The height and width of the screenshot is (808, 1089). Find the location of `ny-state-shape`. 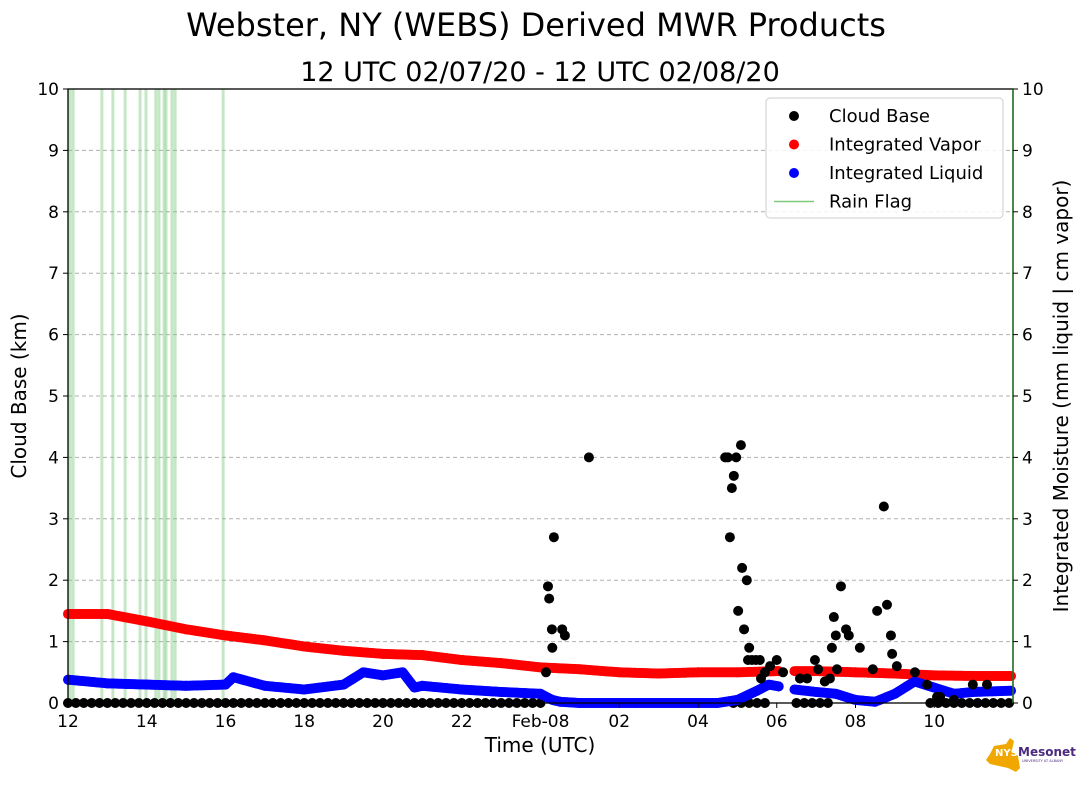

ny-state-shape is located at coordinates (1003, 755).